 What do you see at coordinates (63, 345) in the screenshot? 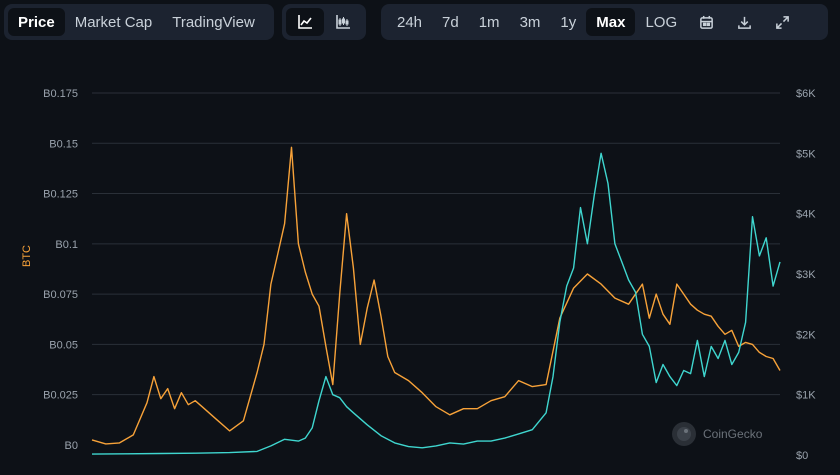
I see `left-tick-label: B0.05` at bounding box center [63, 345].